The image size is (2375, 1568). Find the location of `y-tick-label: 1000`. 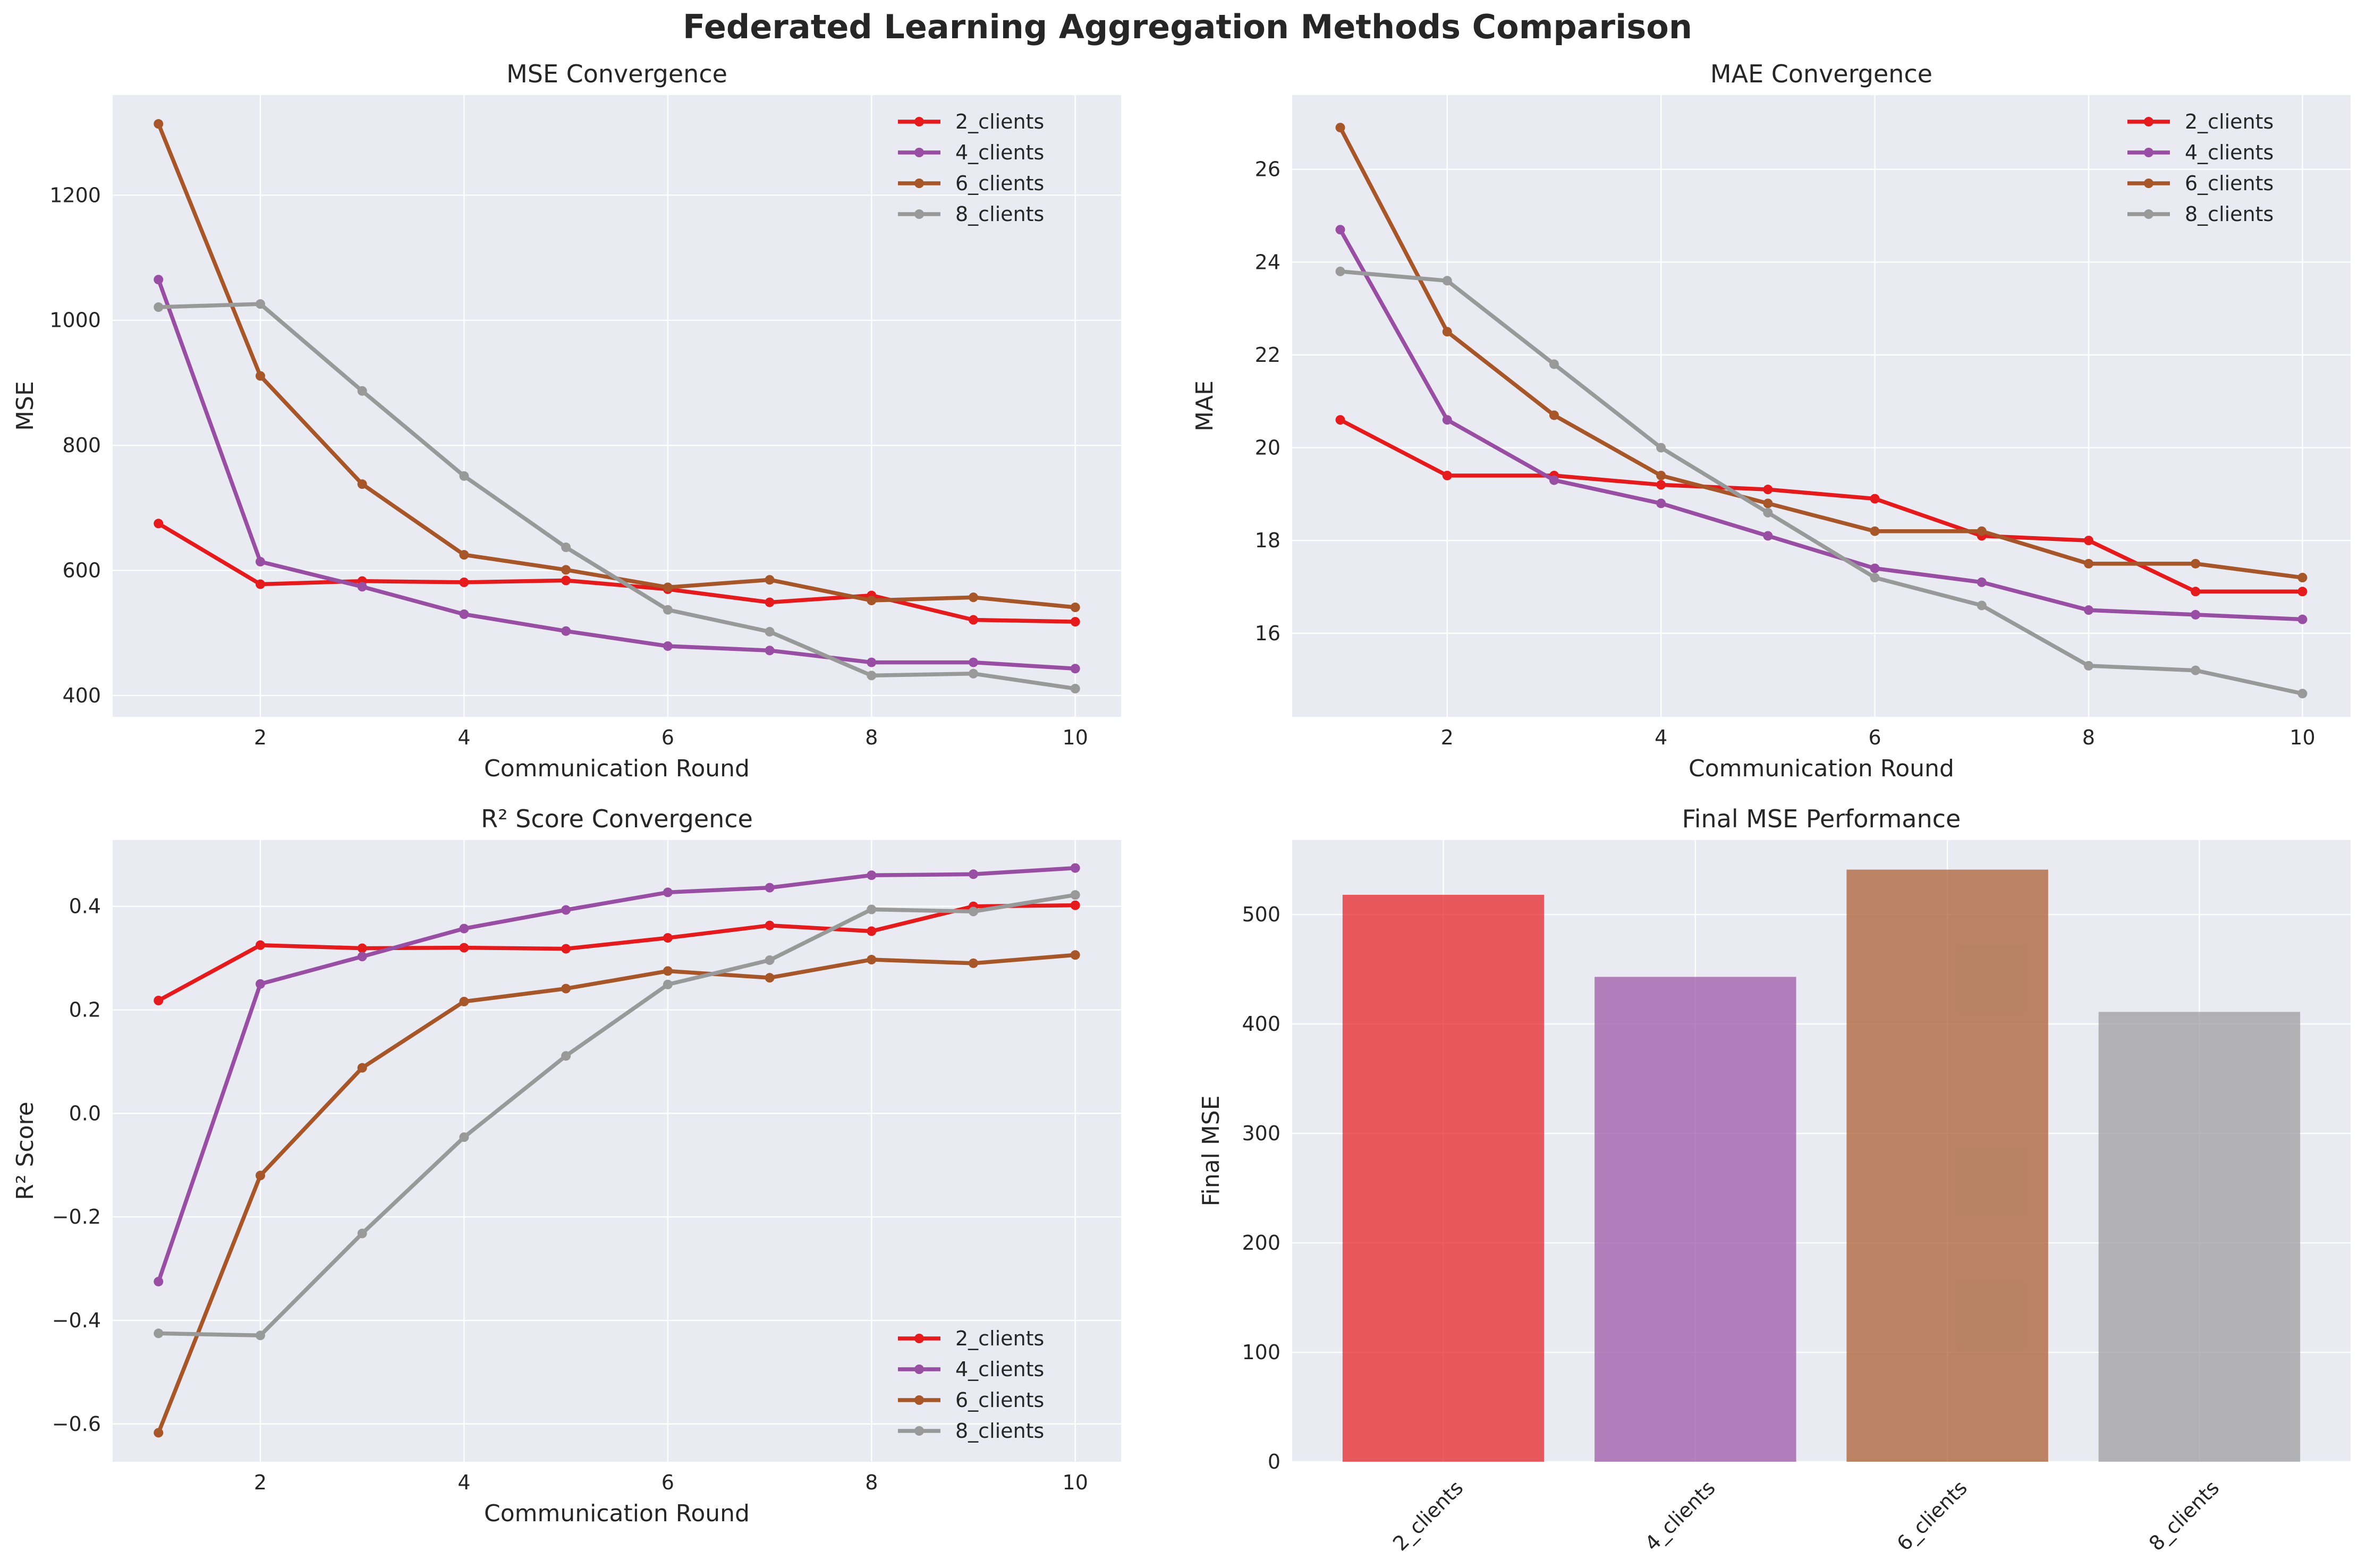

y-tick-label: 1000 is located at coordinates (75, 320).